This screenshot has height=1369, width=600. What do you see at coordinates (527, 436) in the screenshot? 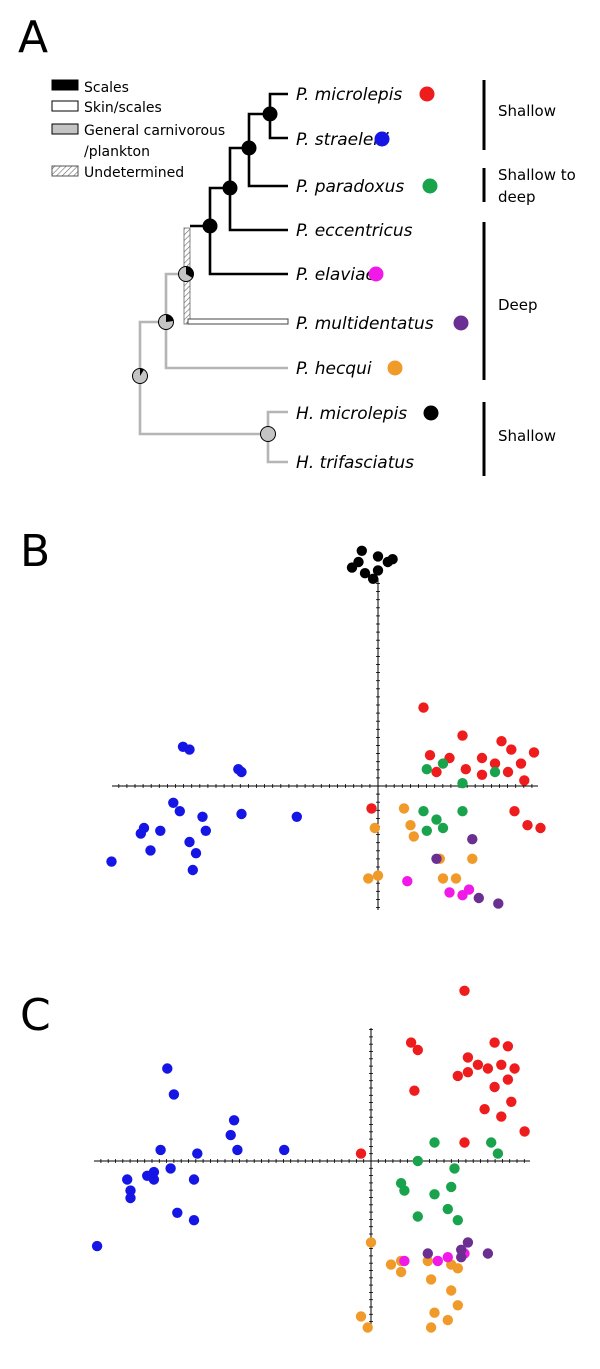
I see `depth-label-shallow-outgroup: Shallow` at bounding box center [527, 436].